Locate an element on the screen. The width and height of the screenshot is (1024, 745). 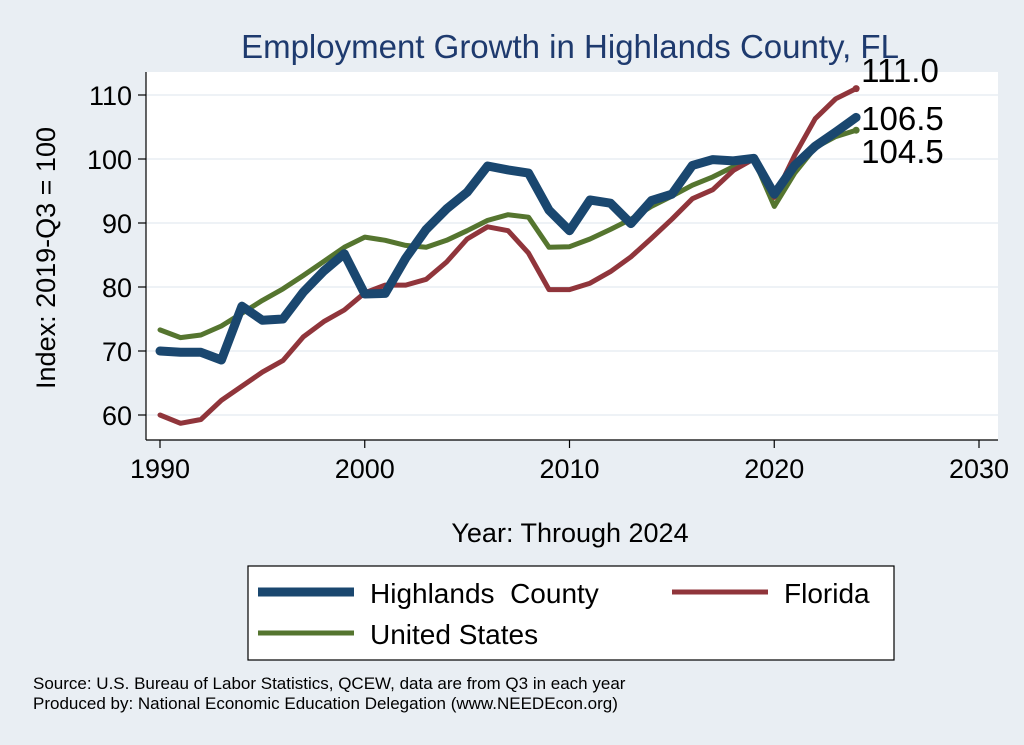
end-value-label: 104.5 is located at coordinates (902, 151).